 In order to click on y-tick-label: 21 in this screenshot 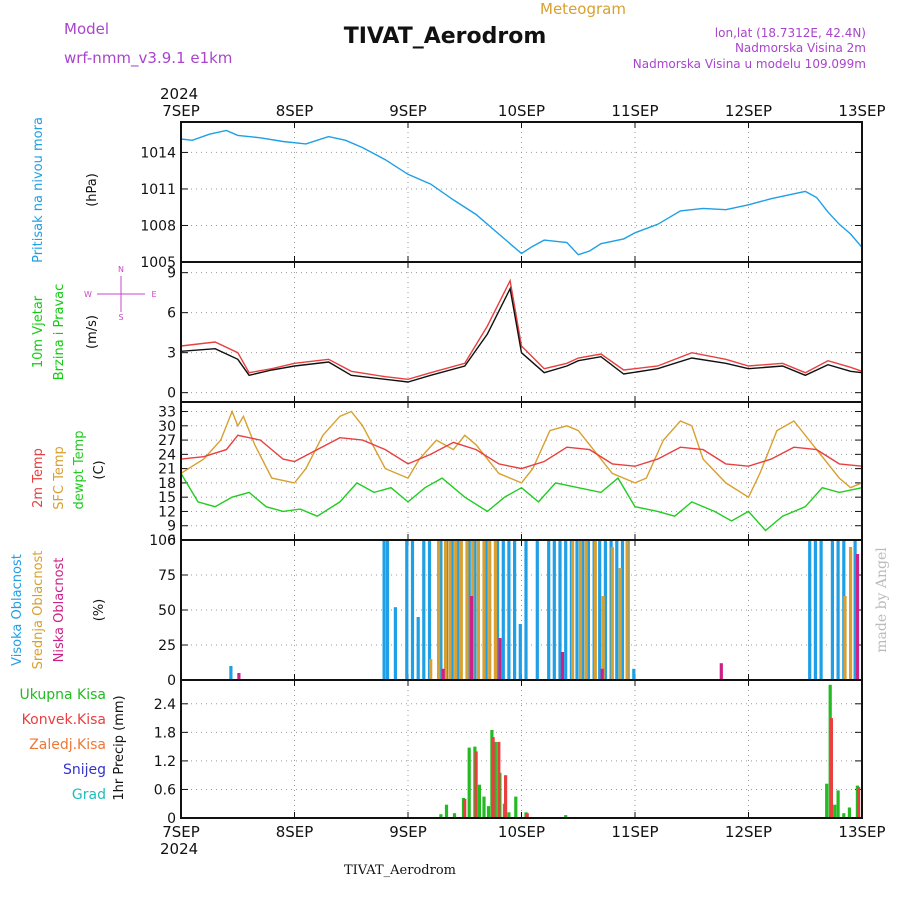, I will do `click(167, 470)`.